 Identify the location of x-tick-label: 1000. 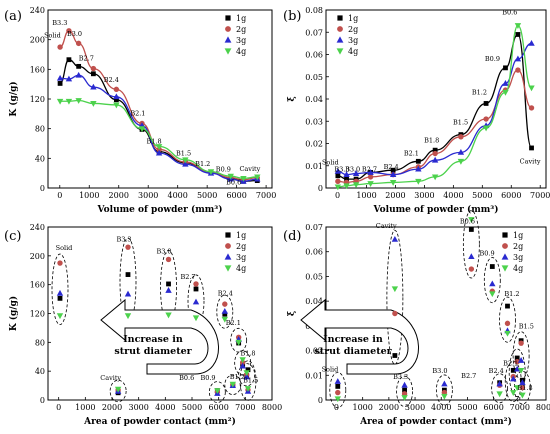
(362, 407).